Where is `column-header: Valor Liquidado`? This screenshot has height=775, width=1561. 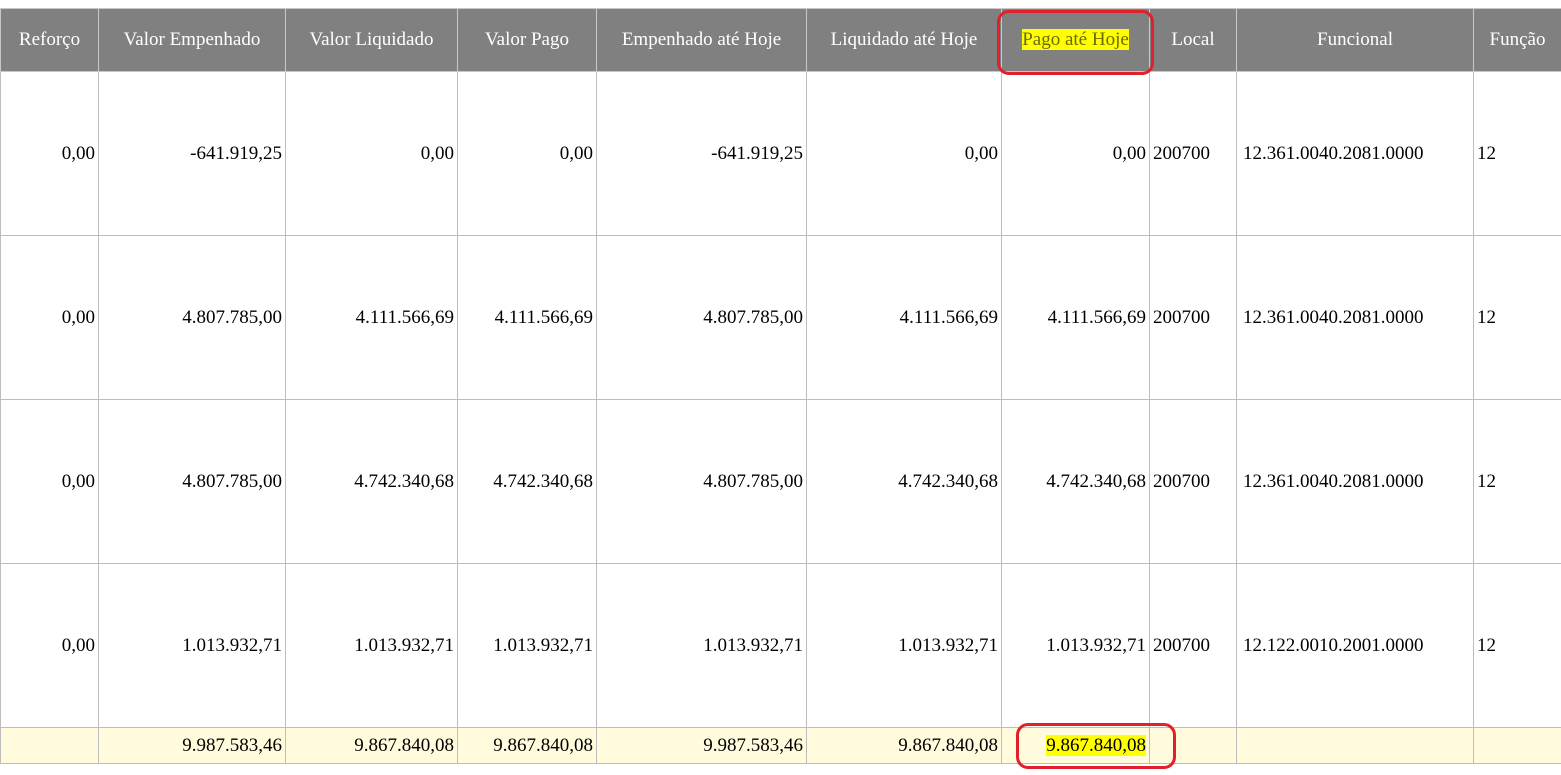
column-header: Valor Liquidado is located at coordinates (371, 40).